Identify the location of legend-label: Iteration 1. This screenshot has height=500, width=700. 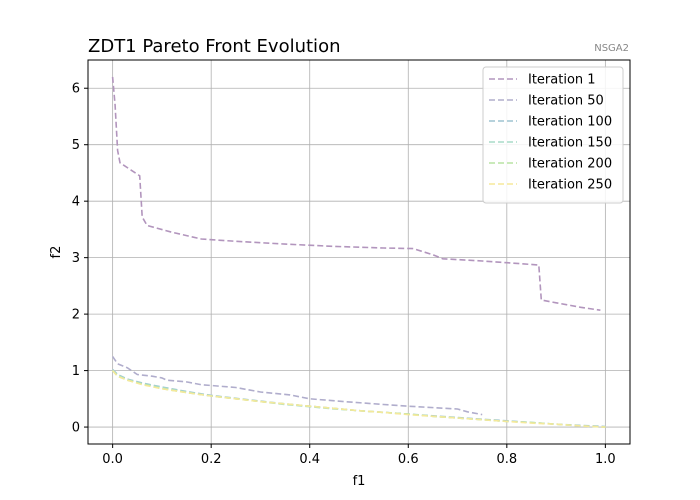
(562, 80).